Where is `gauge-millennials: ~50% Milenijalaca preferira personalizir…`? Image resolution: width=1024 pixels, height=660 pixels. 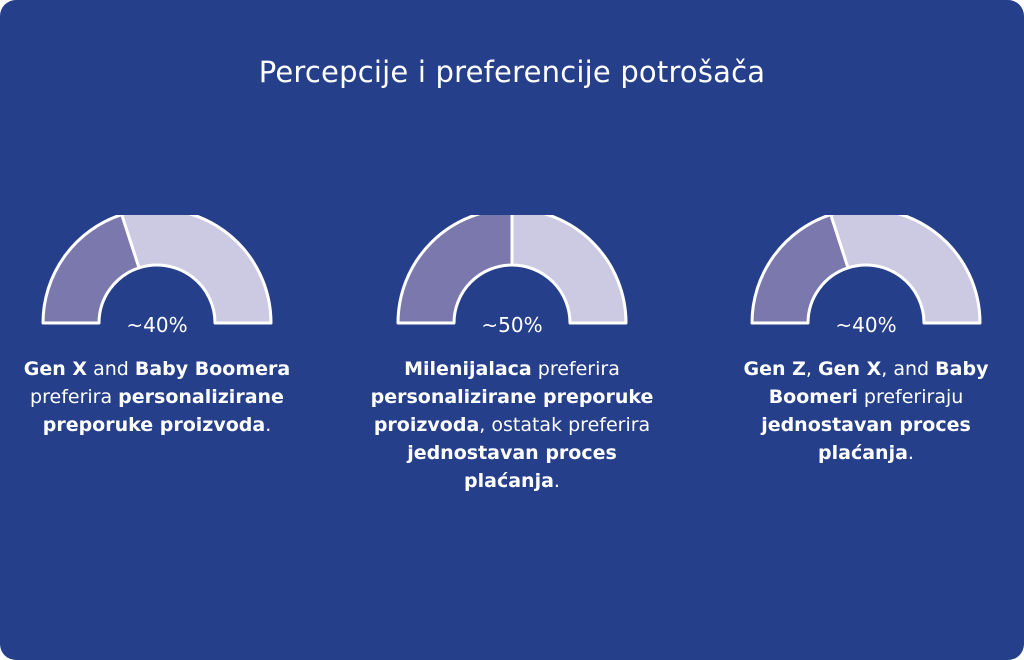
gauge-millennials: ~50% Milenijalaca preferira personalizir… is located at coordinates (531, 365).